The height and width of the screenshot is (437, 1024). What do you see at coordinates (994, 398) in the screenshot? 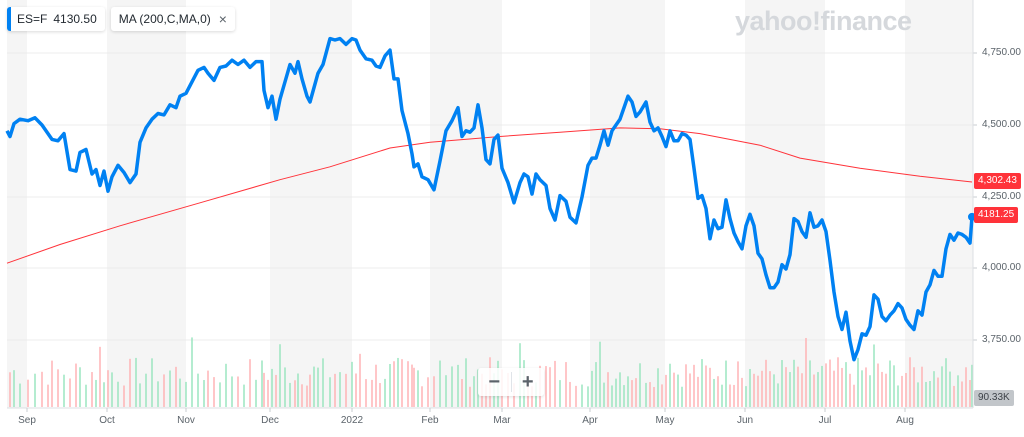
I see `volume-value-tag: 90.33K` at bounding box center [994, 398].